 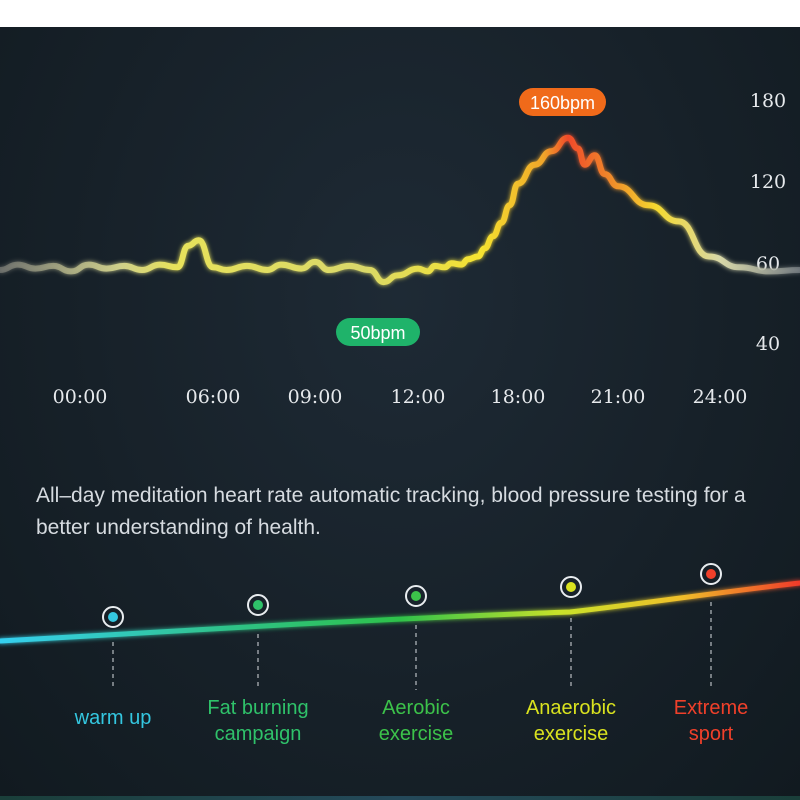 What do you see at coordinates (768, 182) in the screenshot?
I see `y-tick-label: 120` at bounding box center [768, 182].